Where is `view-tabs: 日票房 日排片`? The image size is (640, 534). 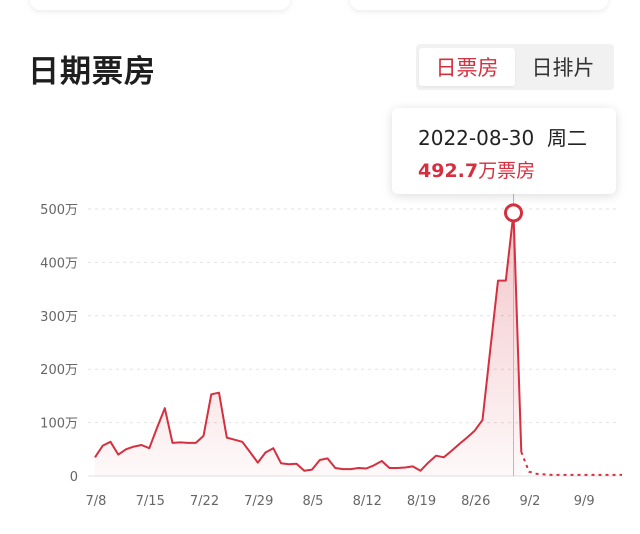
view-tabs: 日票房 日排片 is located at coordinates (515, 67).